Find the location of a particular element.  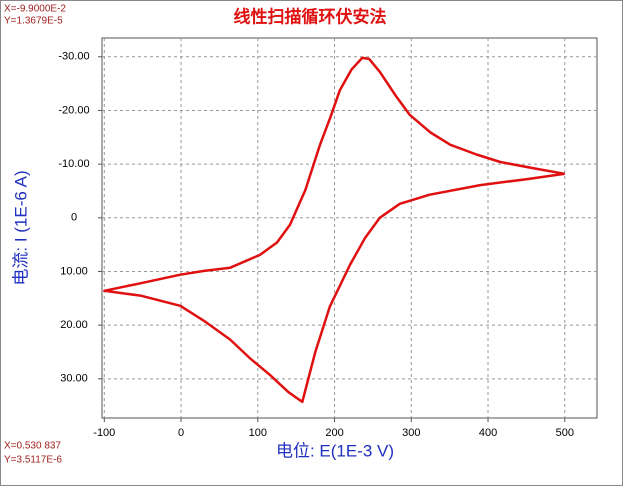

cursor-x: X=-9.9000E-2 is located at coordinates (35, 9).